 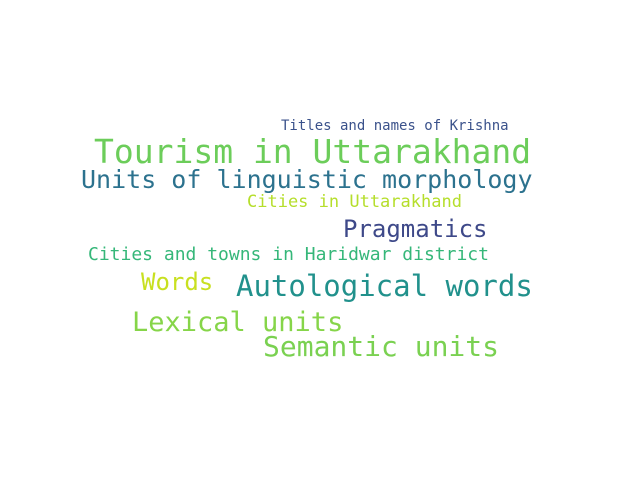 What do you see at coordinates (313, 151) in the screenshot?
I see `word-tourism-in-uttarakhand: Tourism in Uttarakhand` at bounding box center [313, 151].